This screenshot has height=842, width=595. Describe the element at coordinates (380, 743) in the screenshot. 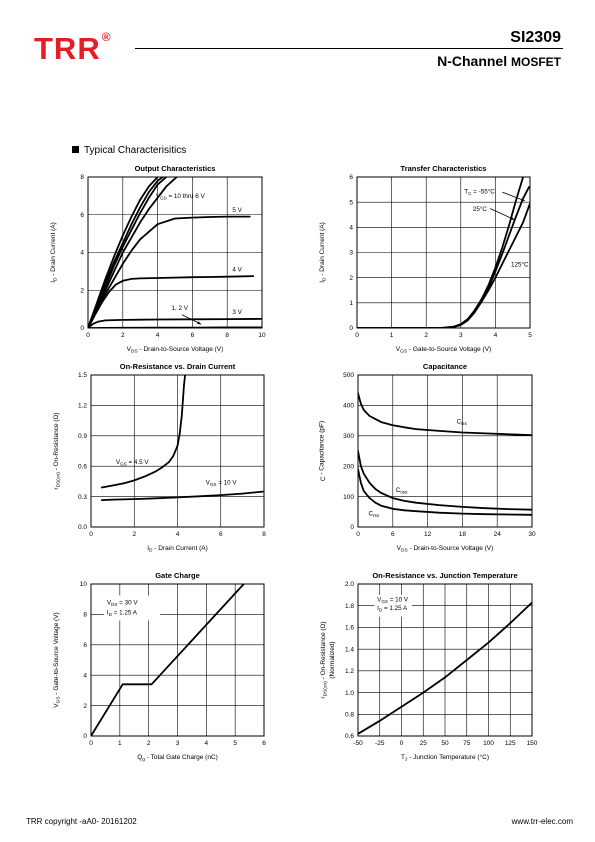

I see `x-tick-label: -25` at that location.